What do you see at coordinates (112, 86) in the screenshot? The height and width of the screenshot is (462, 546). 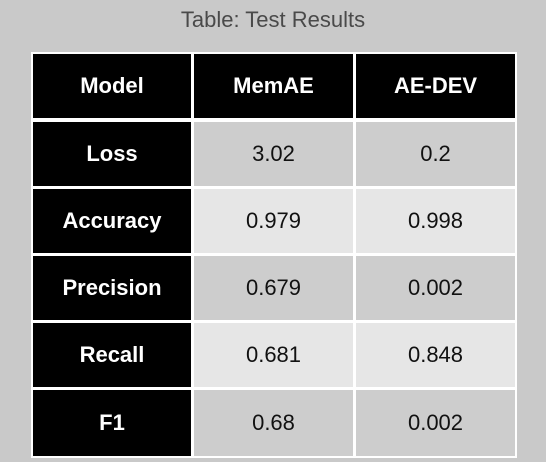 I see `header-cell-model: Model` at bounding box center [112, 86].